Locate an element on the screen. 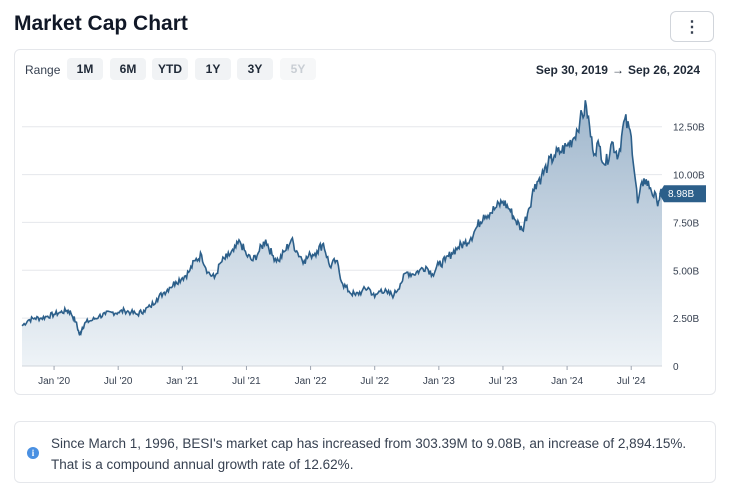 This screenshot has width=743, height=483. range-button-6m: 6M is located at coordinates (128, 69).